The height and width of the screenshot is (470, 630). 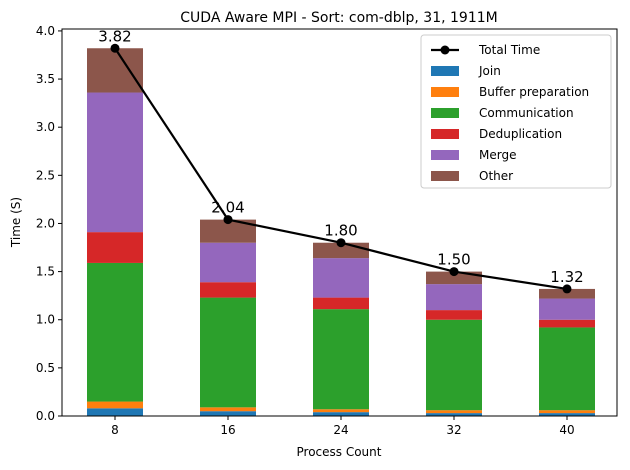 I want to click on legend-swatch-deduplication, so click(x=445, y=134).